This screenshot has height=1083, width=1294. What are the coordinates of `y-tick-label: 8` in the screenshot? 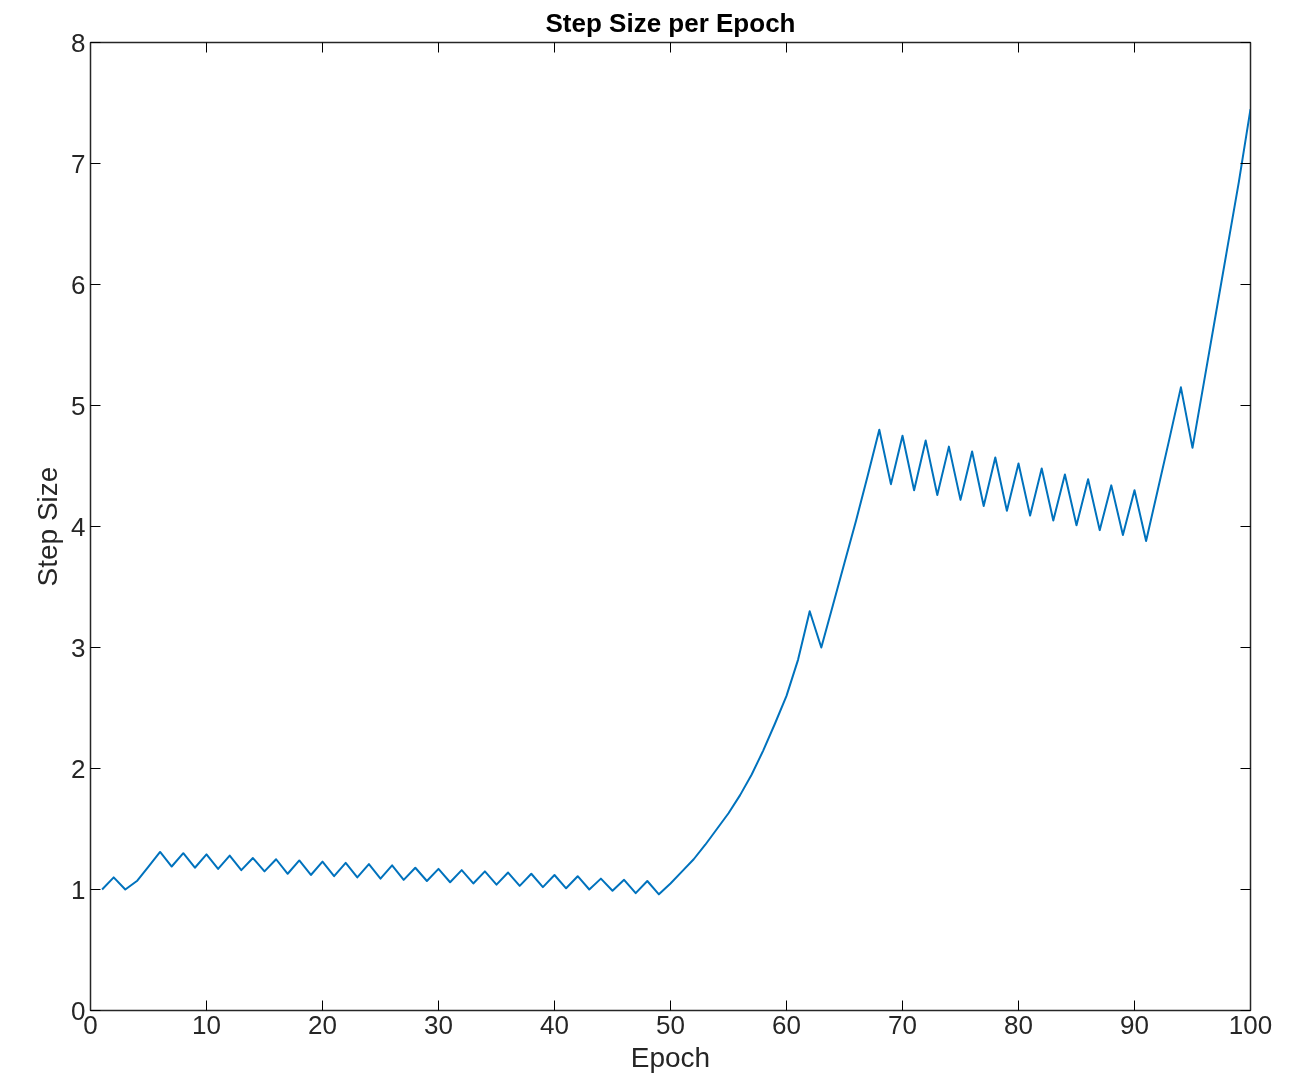 It's located at (78, 42).